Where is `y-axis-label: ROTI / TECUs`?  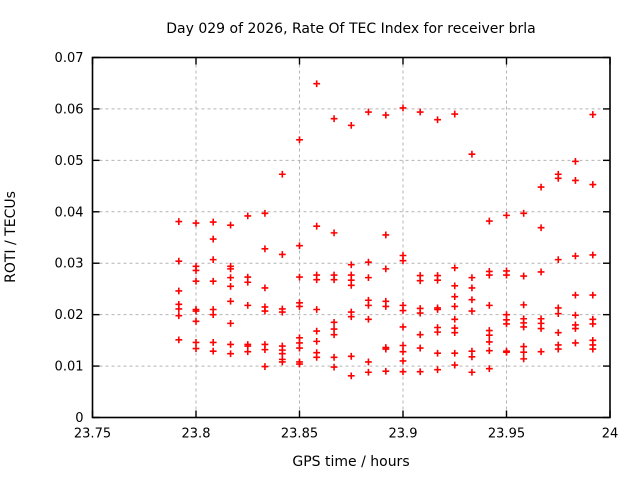
y-axis-label: ROTI / TECUs is located at coordinates (11, 237).